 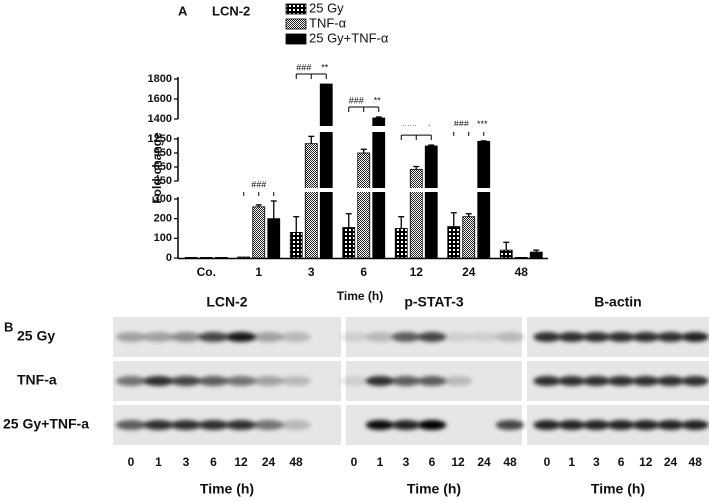 What do you see at coordinates (311, 272) in the screenshot?
I see `x-tick-label: 3` at bounding box center [311, 272].